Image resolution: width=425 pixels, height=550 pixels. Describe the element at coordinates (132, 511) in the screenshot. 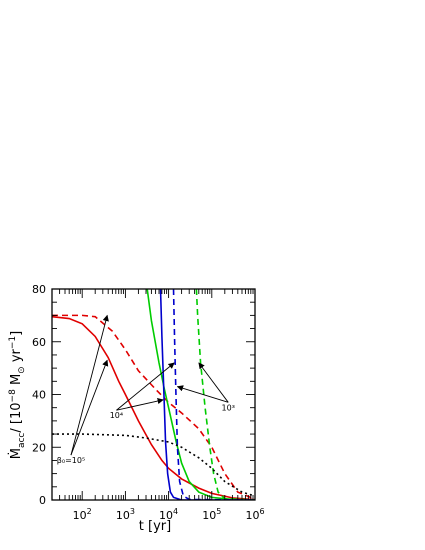

I see `x-tick-label-exp: 3` at that location.